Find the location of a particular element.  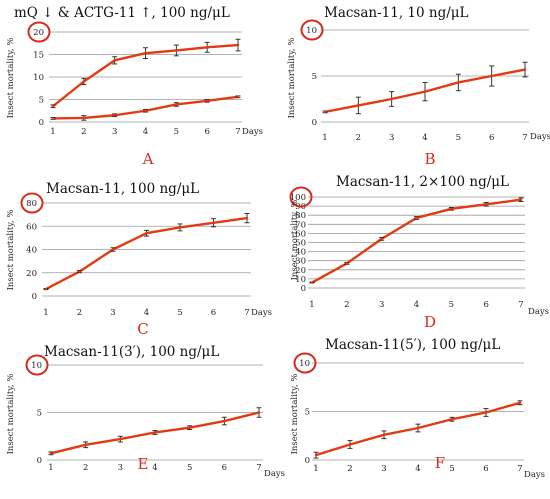

panel-letter: C is located at coordinates (142, 329).